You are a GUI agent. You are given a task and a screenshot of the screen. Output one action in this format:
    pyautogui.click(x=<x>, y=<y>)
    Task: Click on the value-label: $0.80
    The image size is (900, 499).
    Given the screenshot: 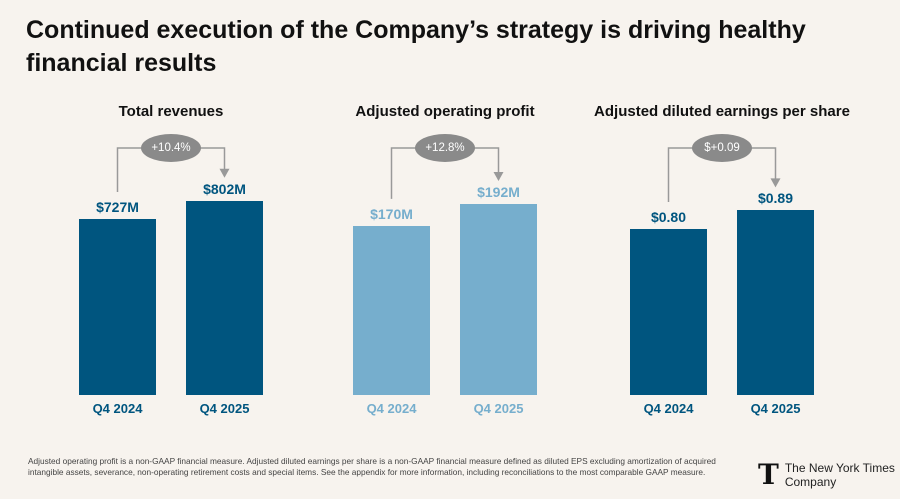 What is the action you would take?
    pyautogui.click(x=668, y=217)
    